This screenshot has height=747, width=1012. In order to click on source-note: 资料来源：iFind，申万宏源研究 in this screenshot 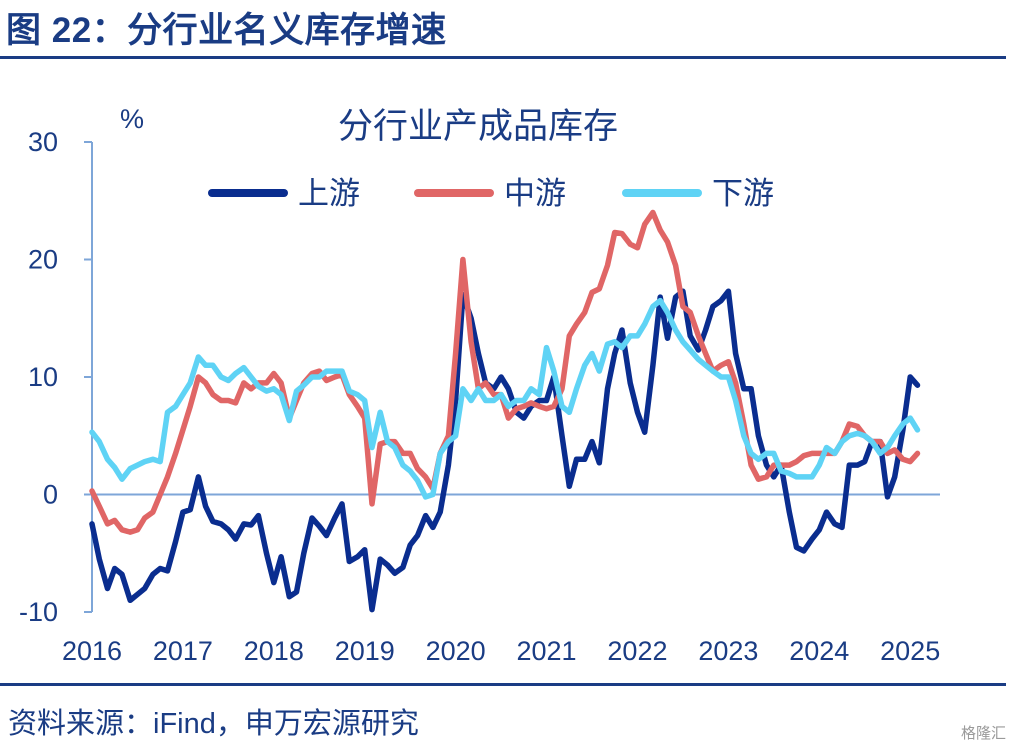, I will do `click(213, 724)`.